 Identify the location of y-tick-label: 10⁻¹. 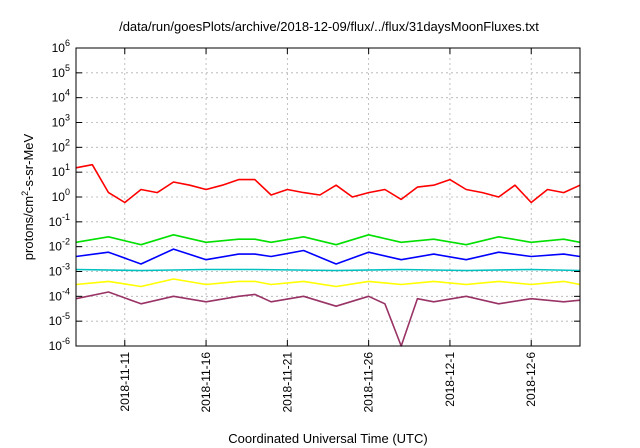
(59, 220).